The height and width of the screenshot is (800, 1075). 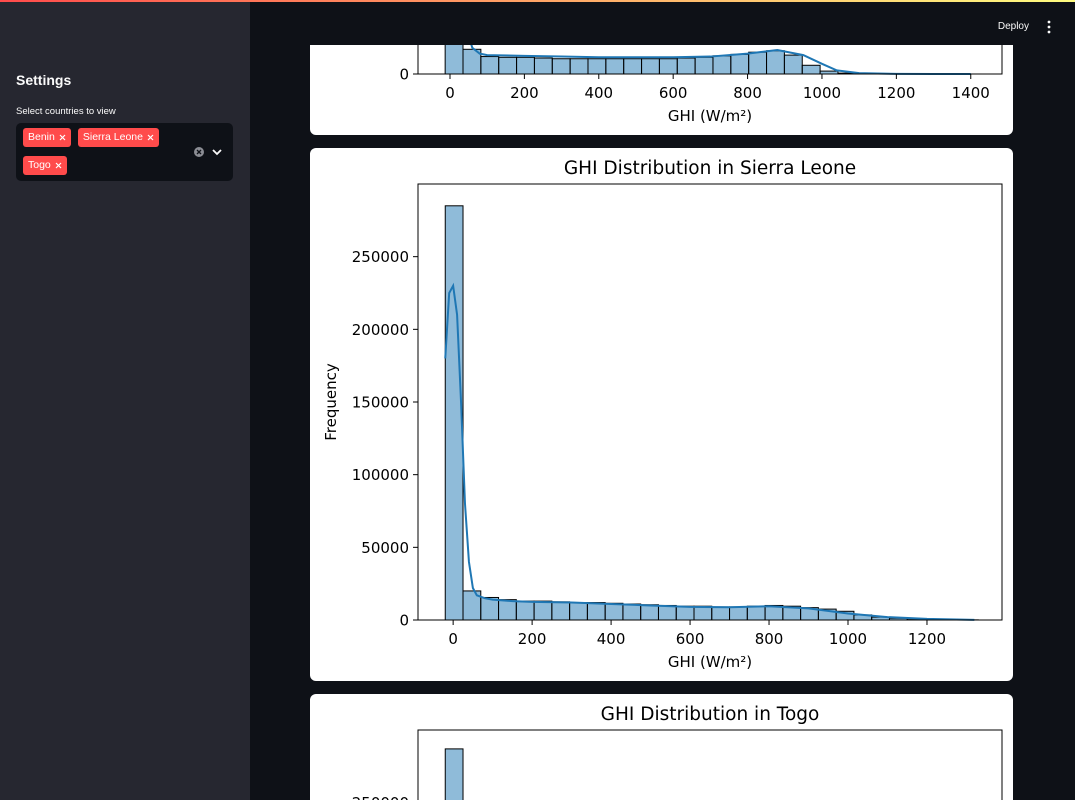 I want to click on chip-label: Togo, so click(x=39, y=165).